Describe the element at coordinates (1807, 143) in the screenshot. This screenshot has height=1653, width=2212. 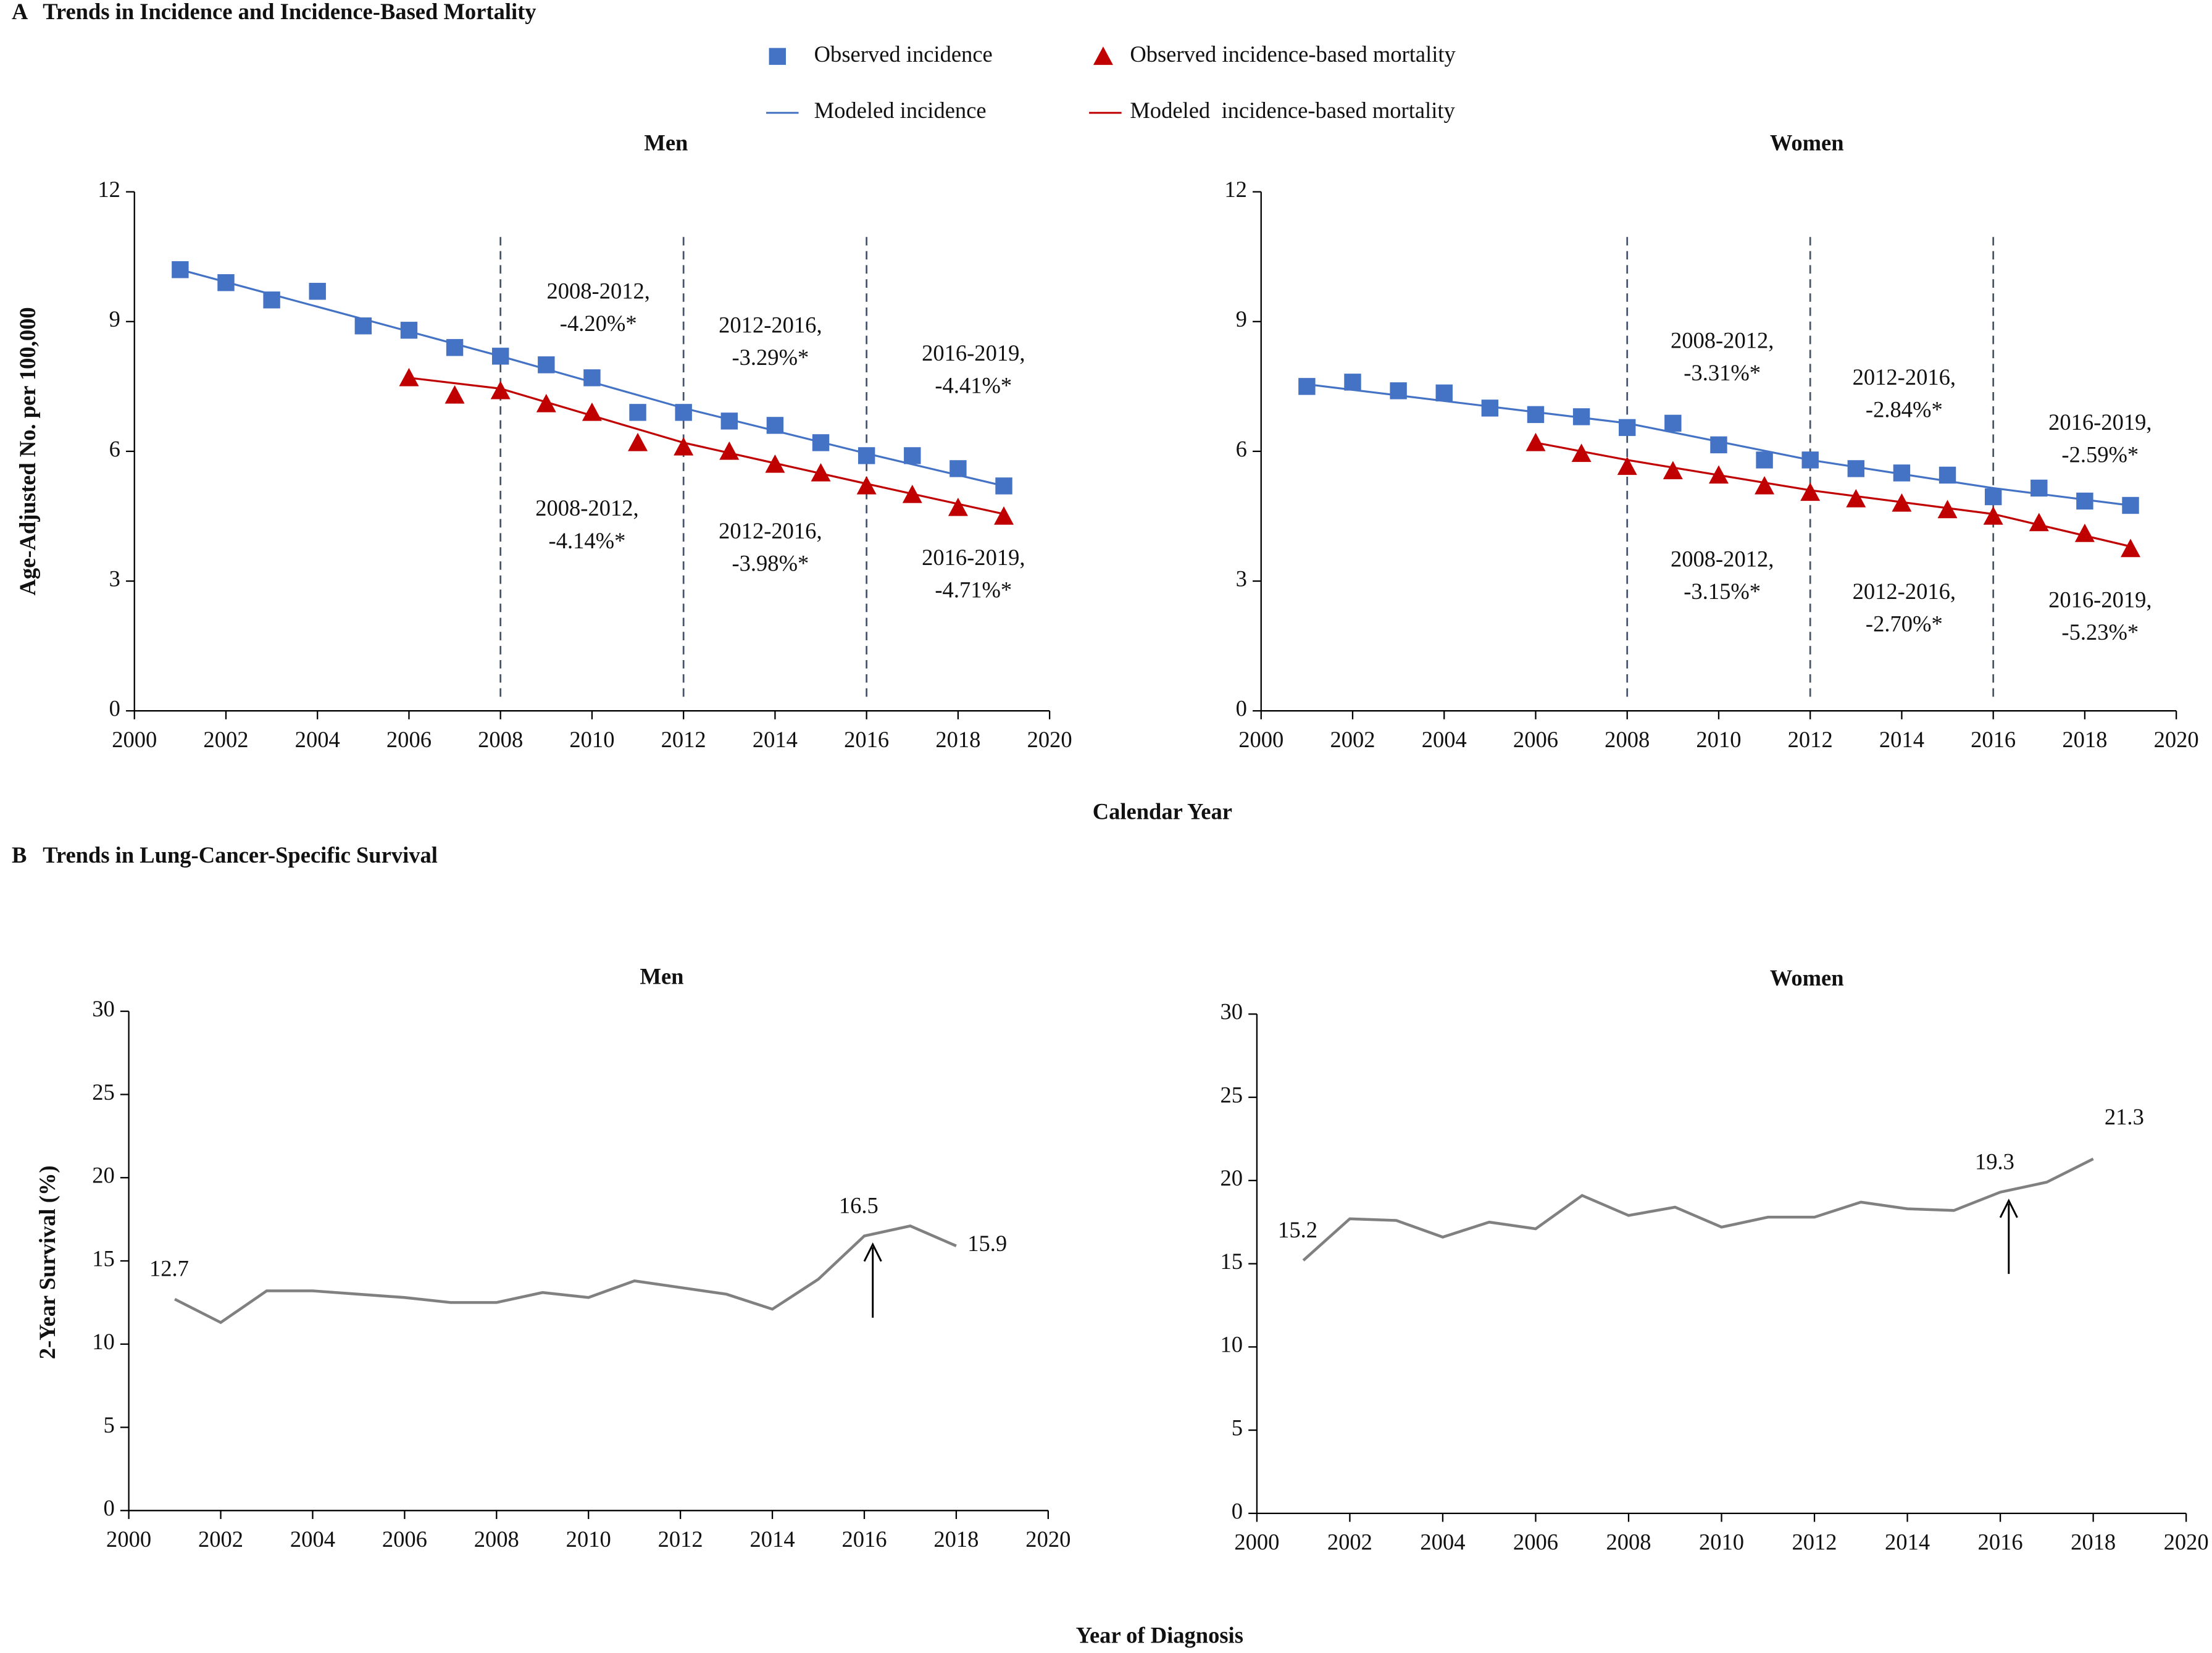
I see `chart-title: Women` at that location.